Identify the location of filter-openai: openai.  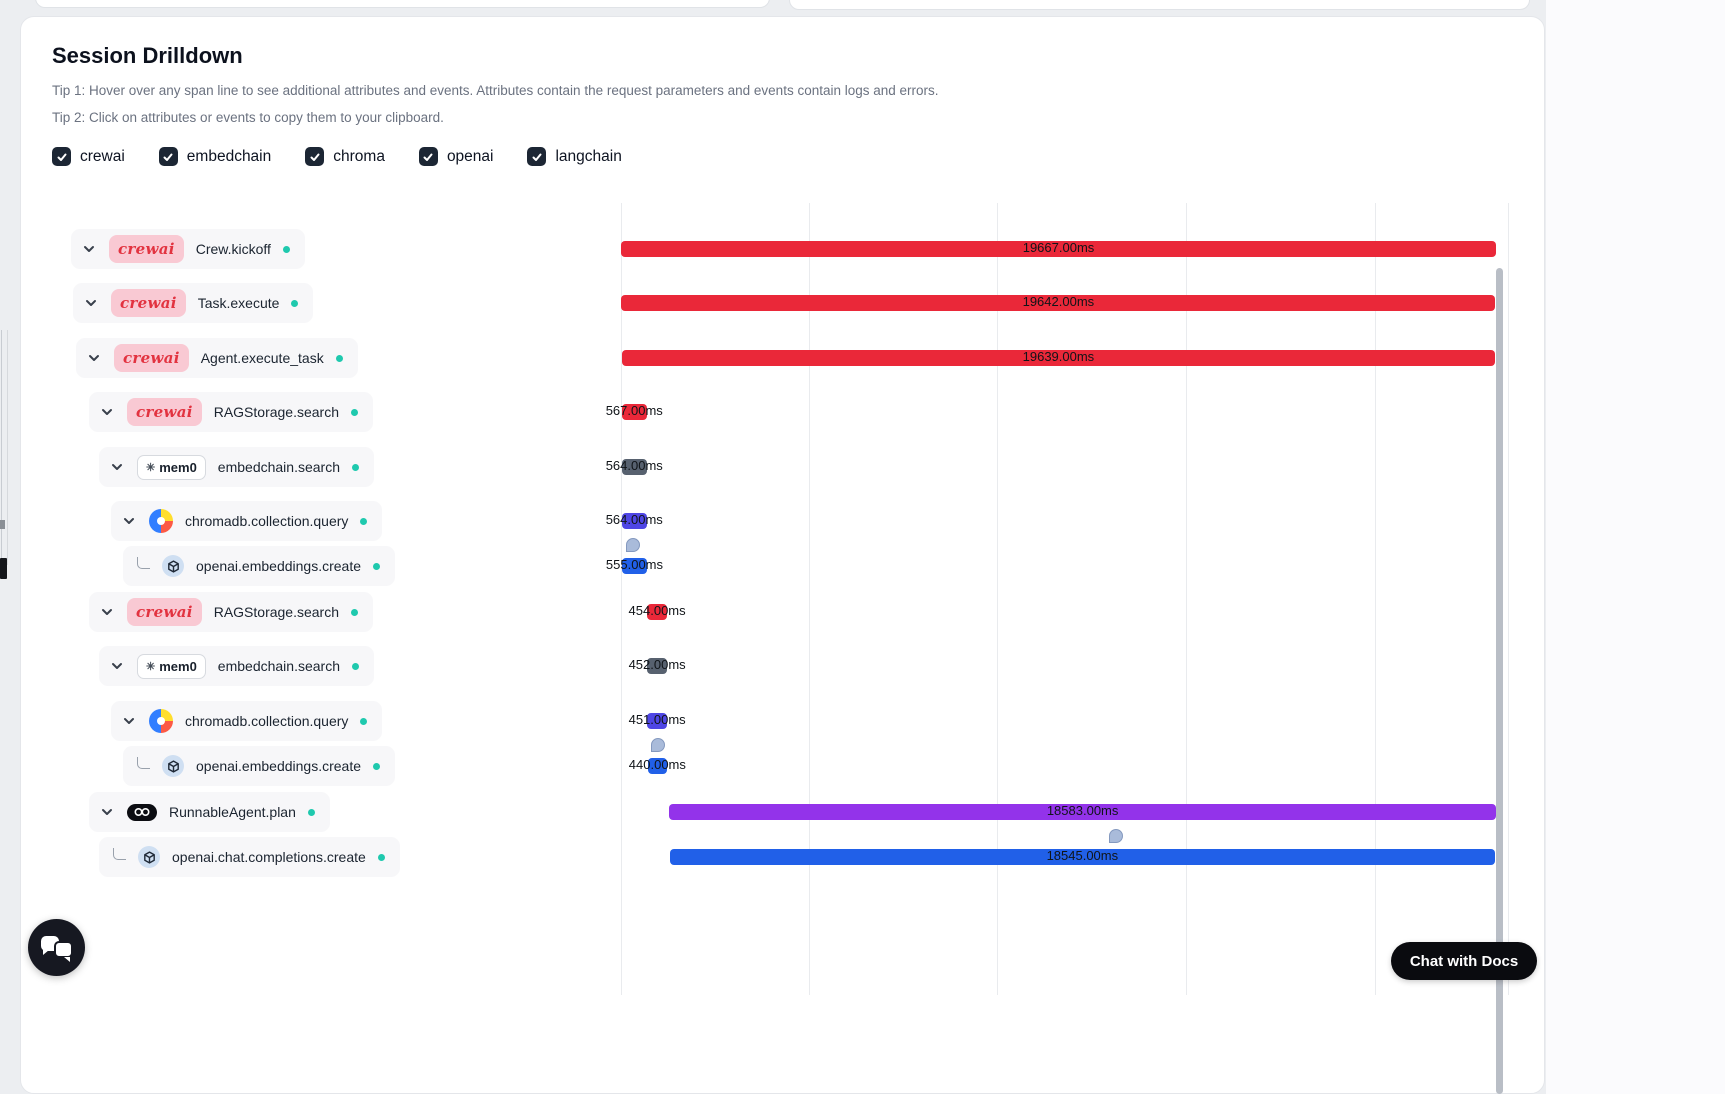
(456, 156).